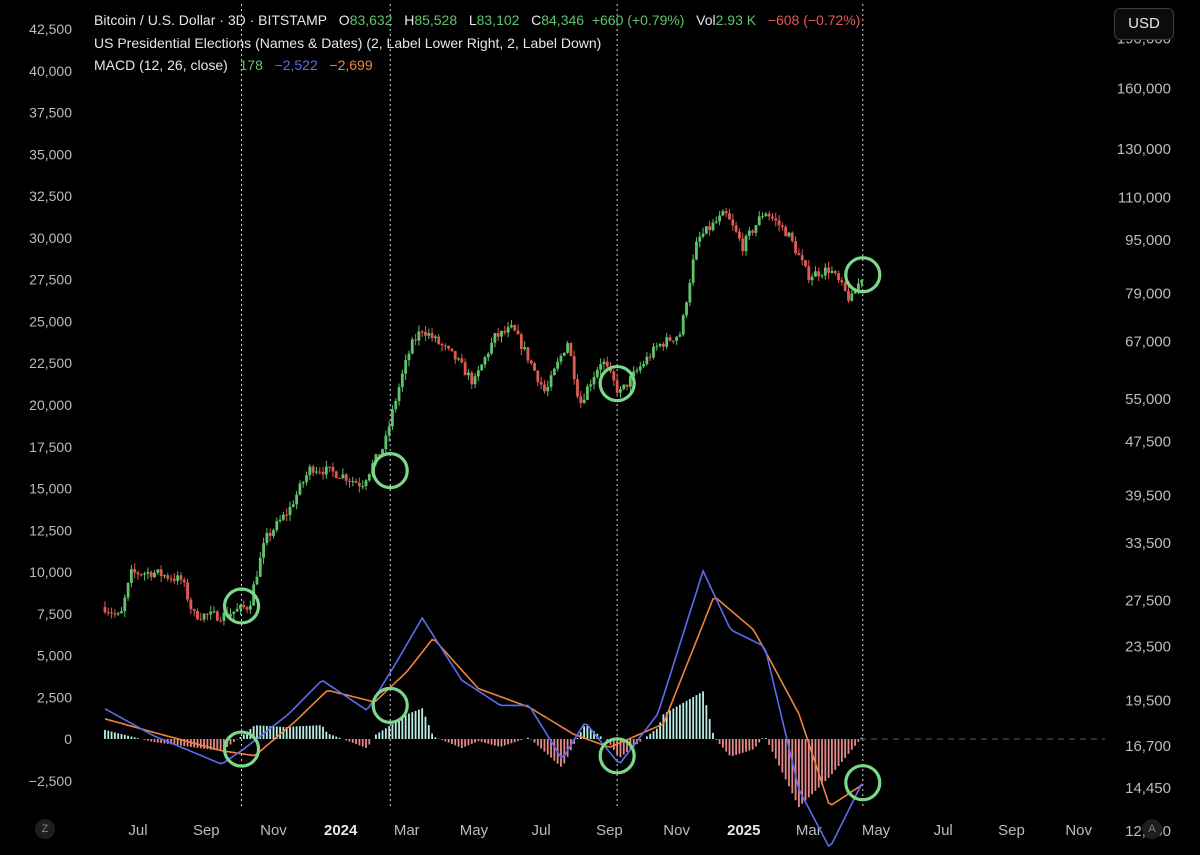 This screenshot has width=1200, height=855. I want to click on macd-axis-tick: 42,500, so click(50, 29).